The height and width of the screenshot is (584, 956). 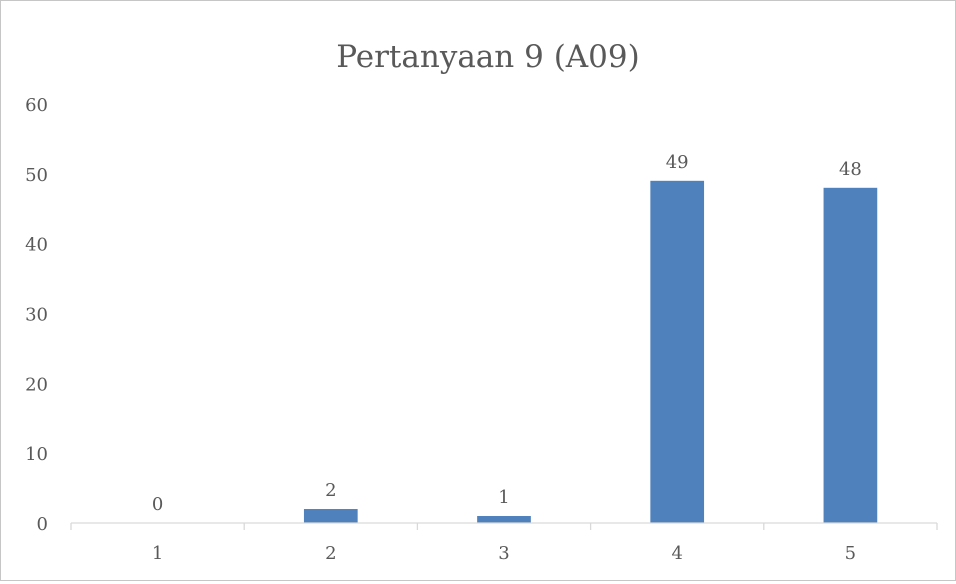 I want to click on data-label: 0, so click(x=157, y=504).